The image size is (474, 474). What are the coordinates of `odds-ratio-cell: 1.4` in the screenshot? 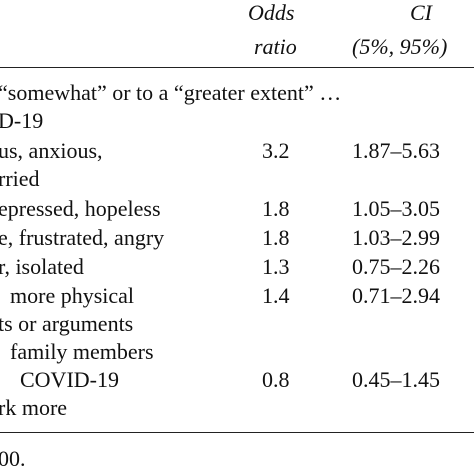 It's located at (276, 295).